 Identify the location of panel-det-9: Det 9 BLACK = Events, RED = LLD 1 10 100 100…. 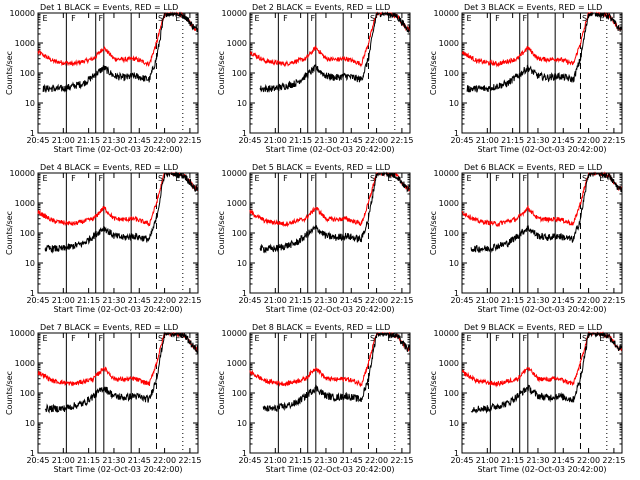
(527, 398).